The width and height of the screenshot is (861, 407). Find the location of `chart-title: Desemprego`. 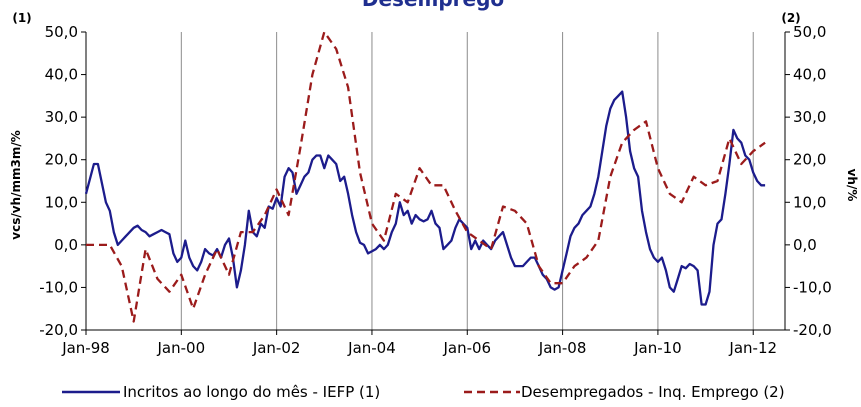

chart-title: Desemprego is located at coordinates (433, 5).